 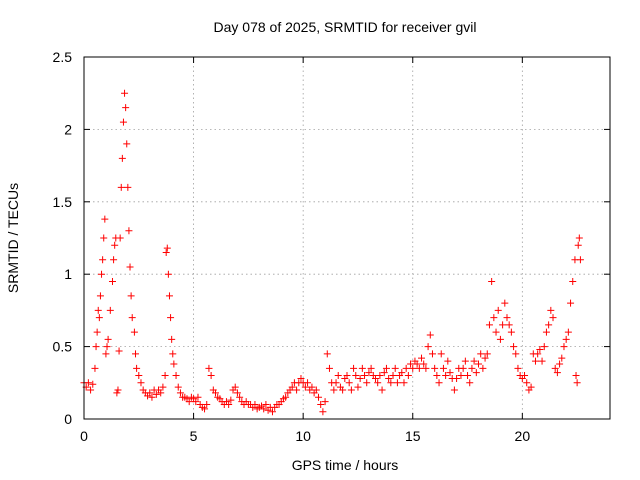 I want to click on y-tick-label: 1.5, so click(x=63, y=202).